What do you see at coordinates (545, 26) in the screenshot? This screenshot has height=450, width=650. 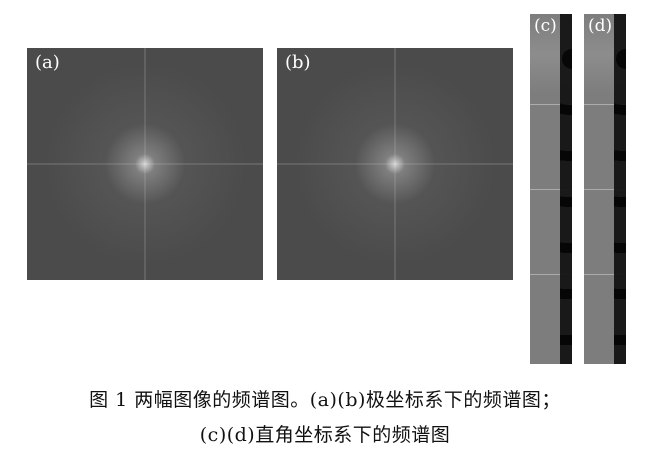 I see `panel-label-c: (c)` at bounding box center [545, 26].